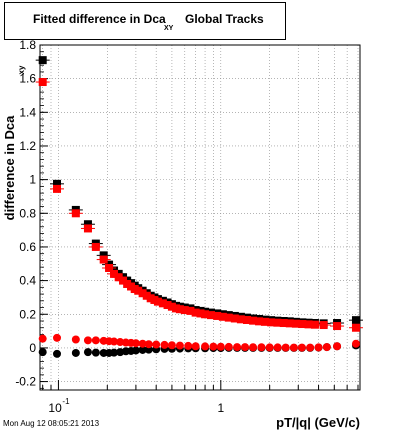  What do you see at coordinates (25, 382) in the screenshot?
I see `y-tick-label: -0.2` at bounding box center [25, 382].